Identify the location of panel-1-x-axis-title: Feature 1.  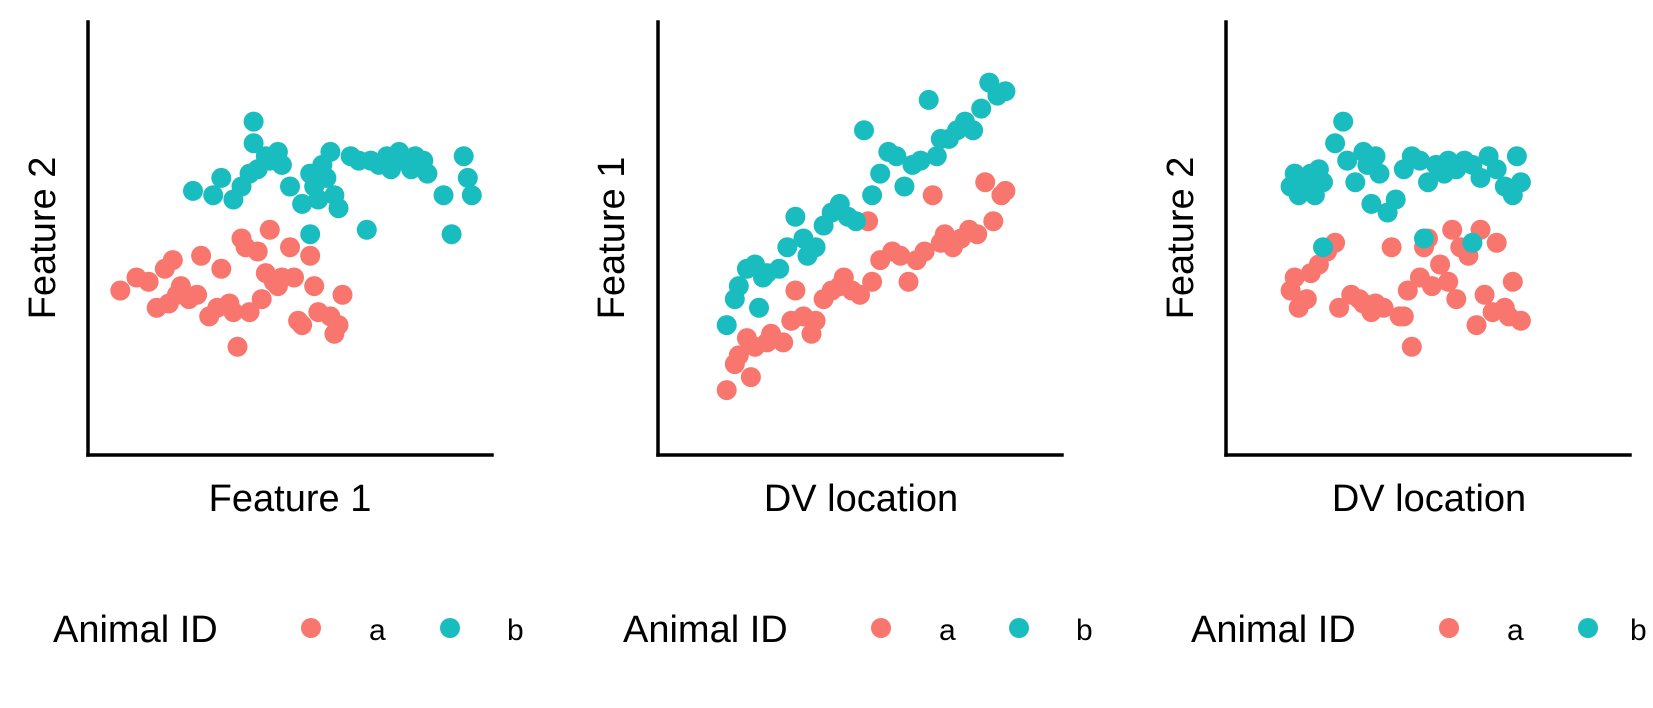
(290, 499).